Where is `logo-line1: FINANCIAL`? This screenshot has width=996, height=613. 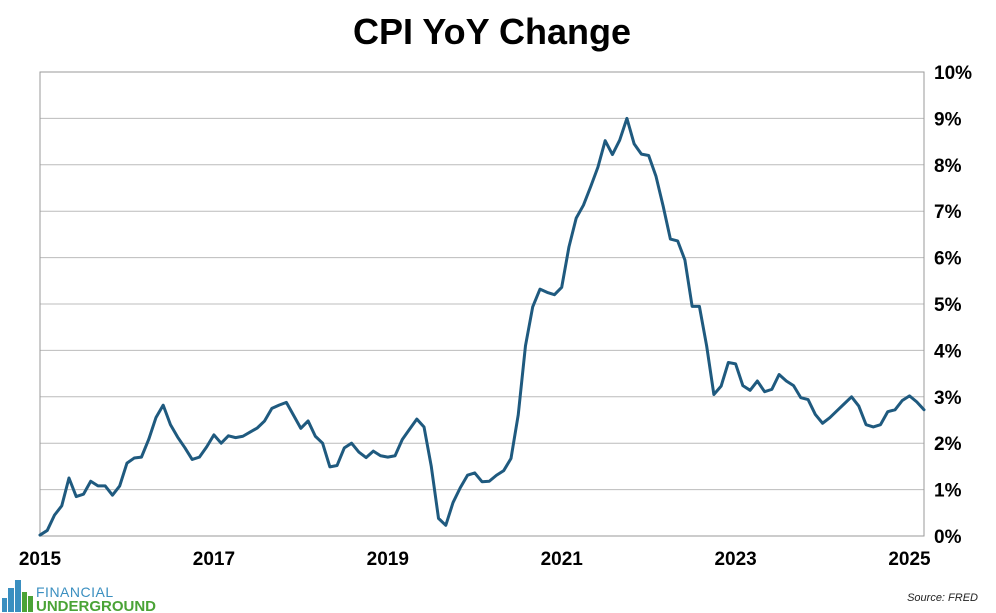
logo-line1: FINANCIAL is located at coordinates (75, 592).